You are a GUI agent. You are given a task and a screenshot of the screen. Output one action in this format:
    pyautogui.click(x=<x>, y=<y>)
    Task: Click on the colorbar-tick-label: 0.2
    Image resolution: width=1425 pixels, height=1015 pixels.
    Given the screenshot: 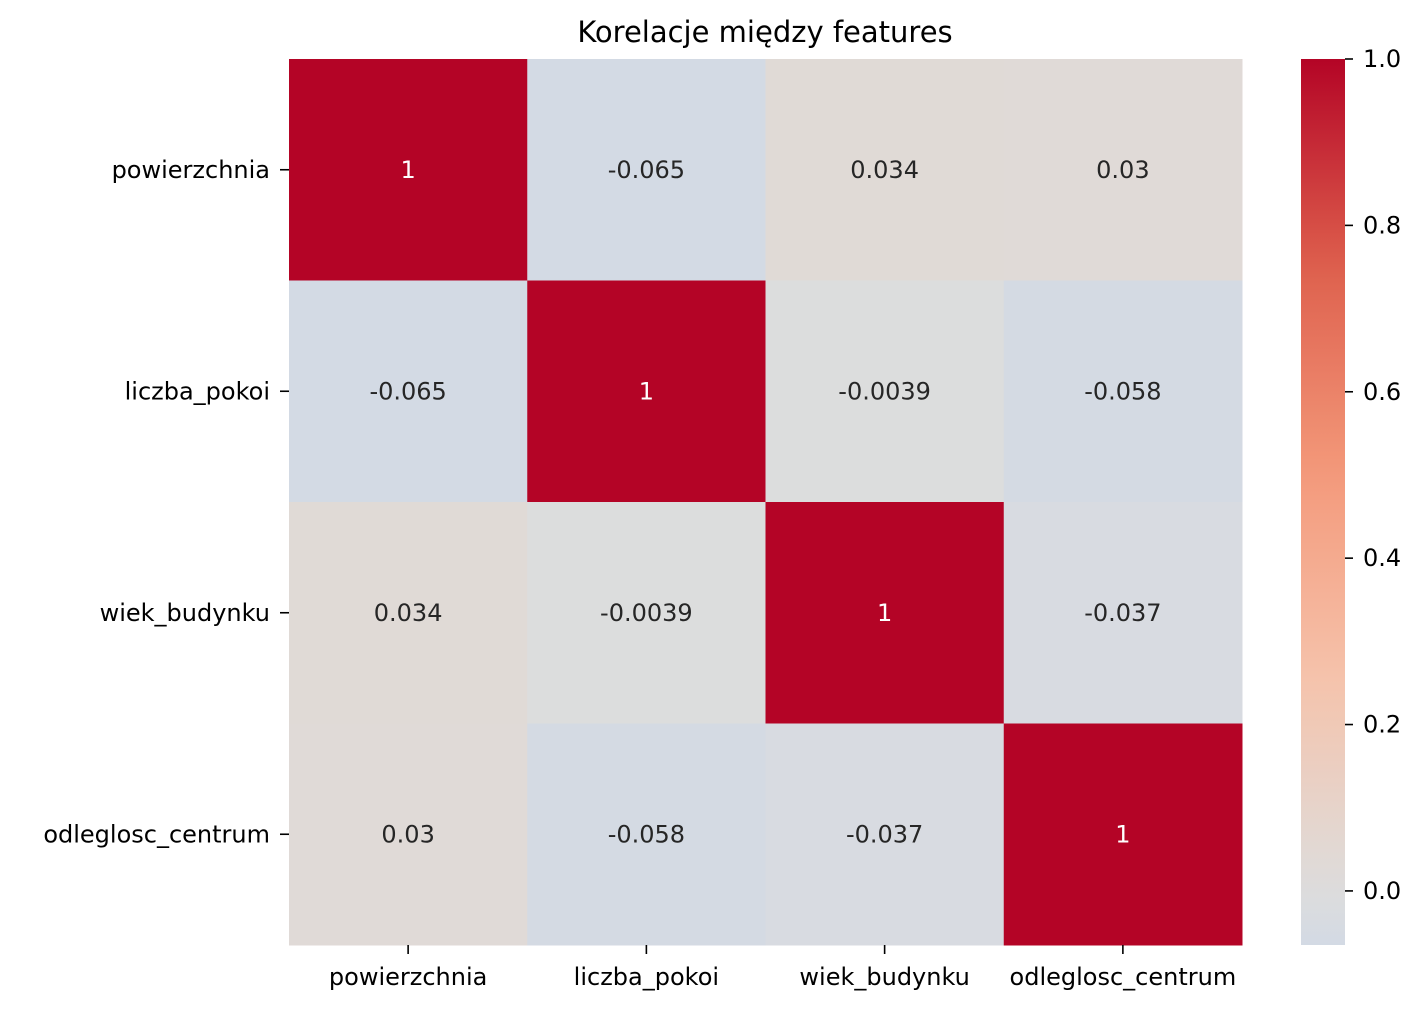 What is the action you would take?
    pyautogui.click(x=1382, y=725)
    